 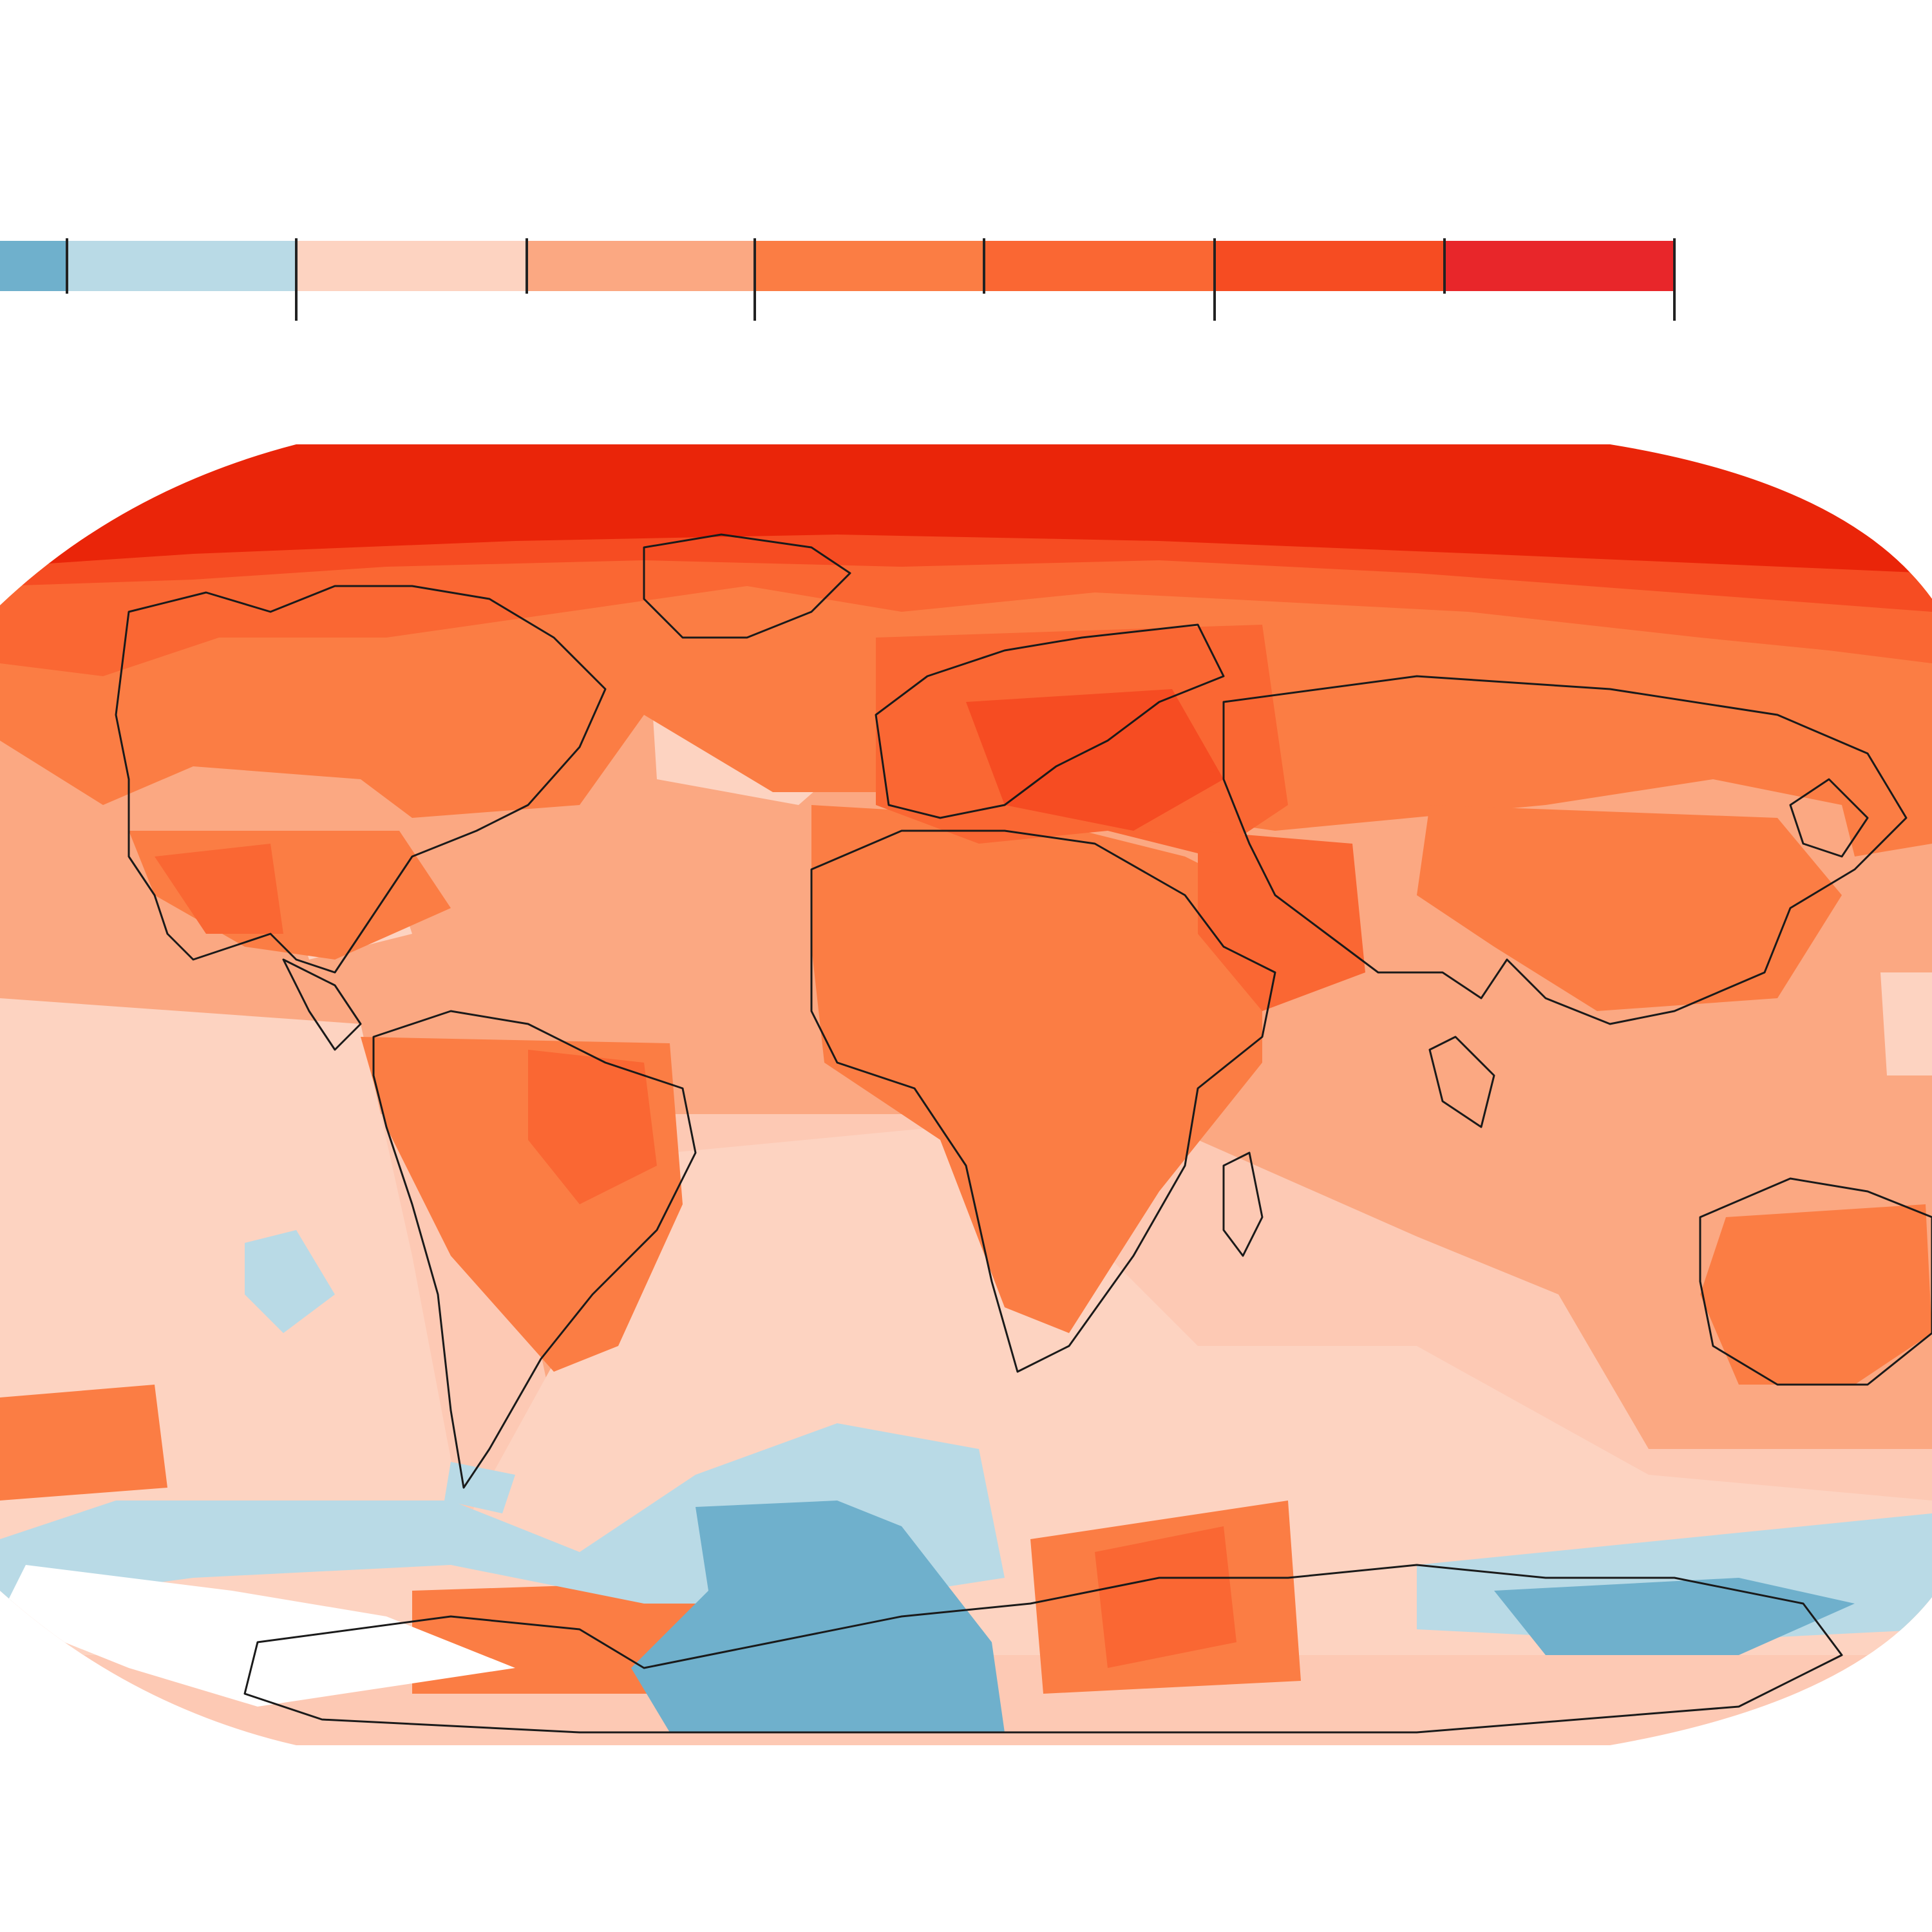 I want to click on antarctica-coast, so click(x=1043, y=1649).